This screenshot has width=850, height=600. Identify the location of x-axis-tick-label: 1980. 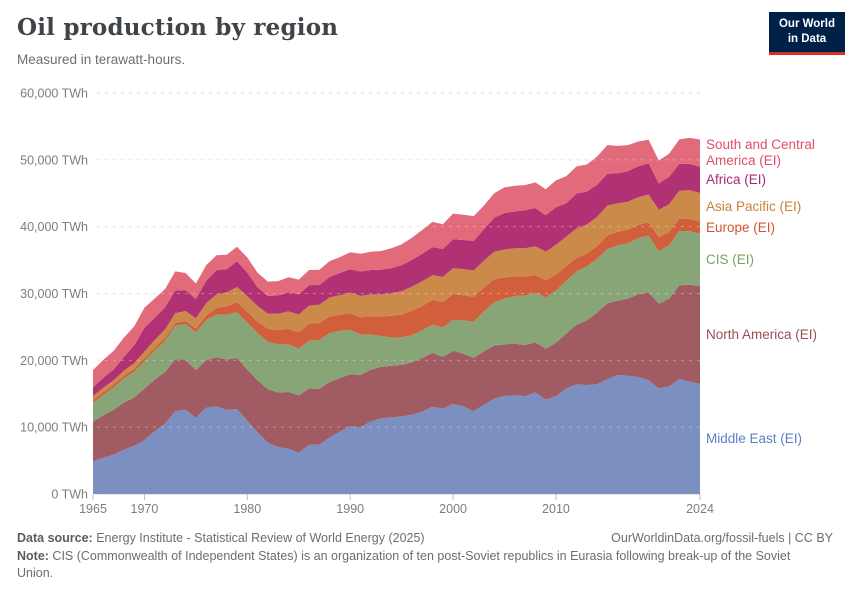
(247, 509).